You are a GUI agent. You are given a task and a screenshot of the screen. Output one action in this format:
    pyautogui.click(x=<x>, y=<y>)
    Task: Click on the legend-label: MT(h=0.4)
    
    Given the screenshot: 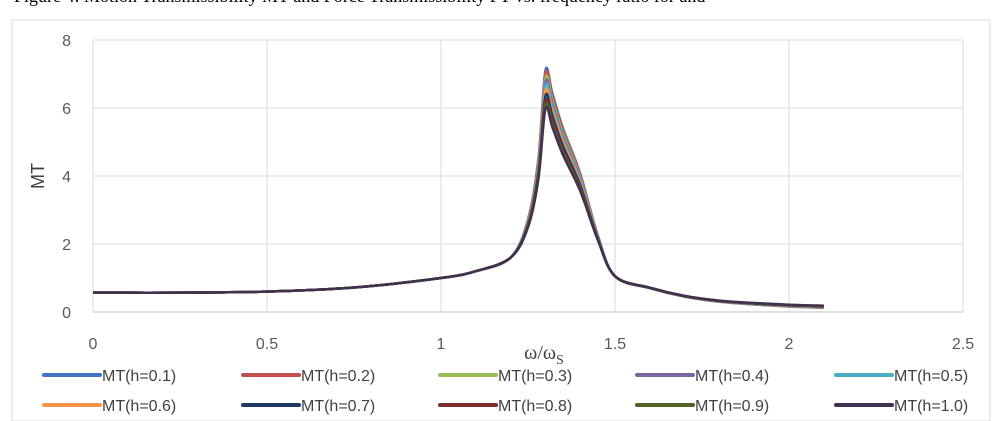 What is the action you would take?
    pyautogui.click(x=732, y=376)
    